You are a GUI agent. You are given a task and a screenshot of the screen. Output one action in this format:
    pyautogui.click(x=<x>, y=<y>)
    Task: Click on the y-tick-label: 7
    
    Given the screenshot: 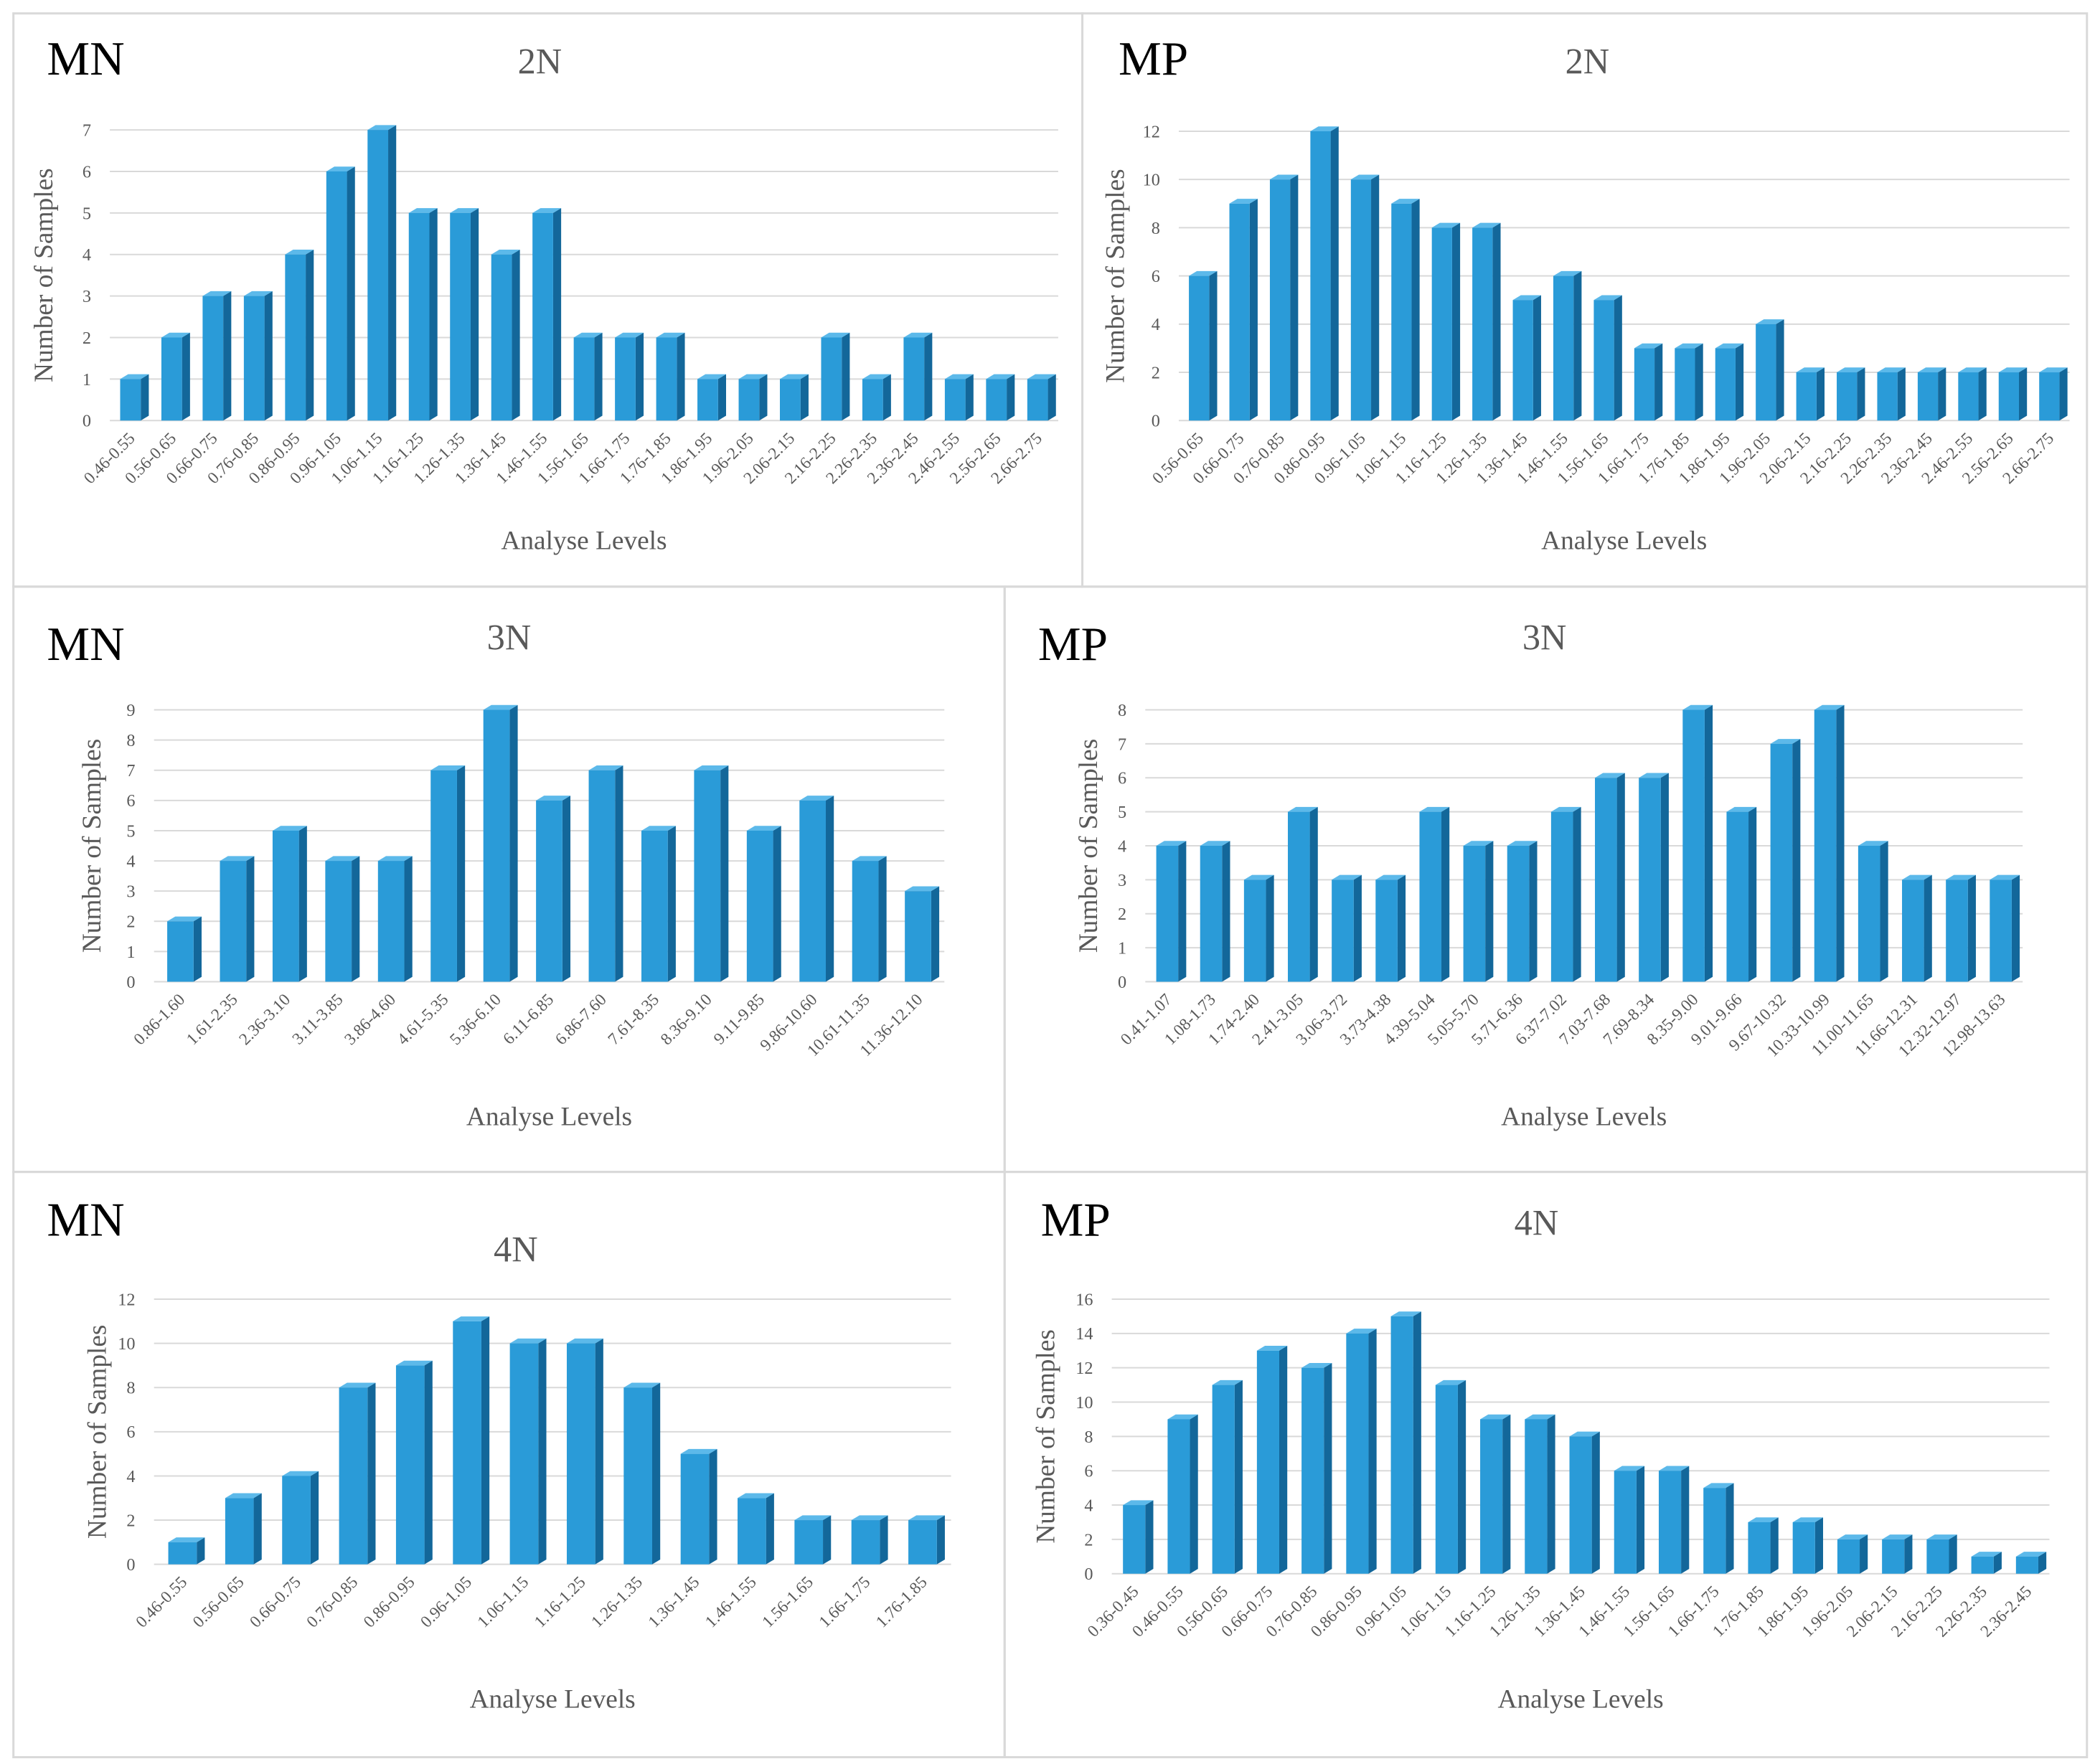 What is the action you would take?
    pyautogui.click(x=87, y=131)
    